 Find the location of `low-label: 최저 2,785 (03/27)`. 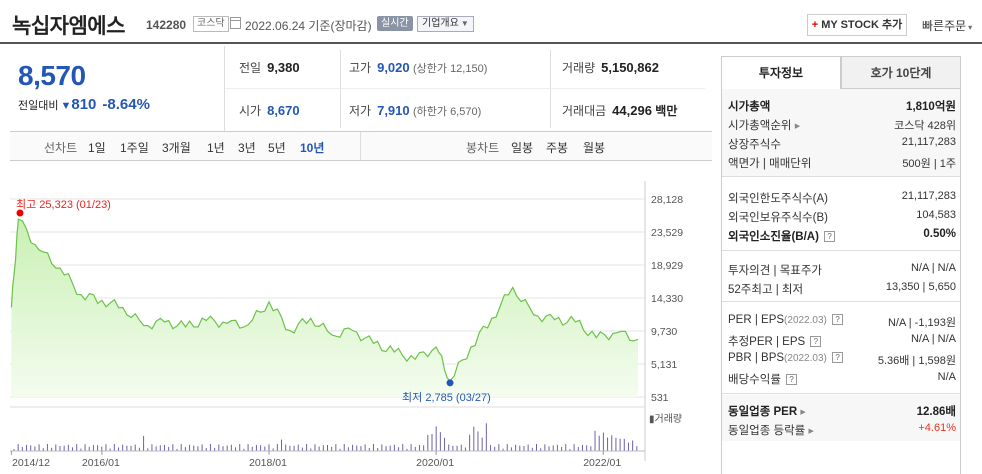

low-label: 최저 2,785 (03/27) is located at coordinates (446, 397).